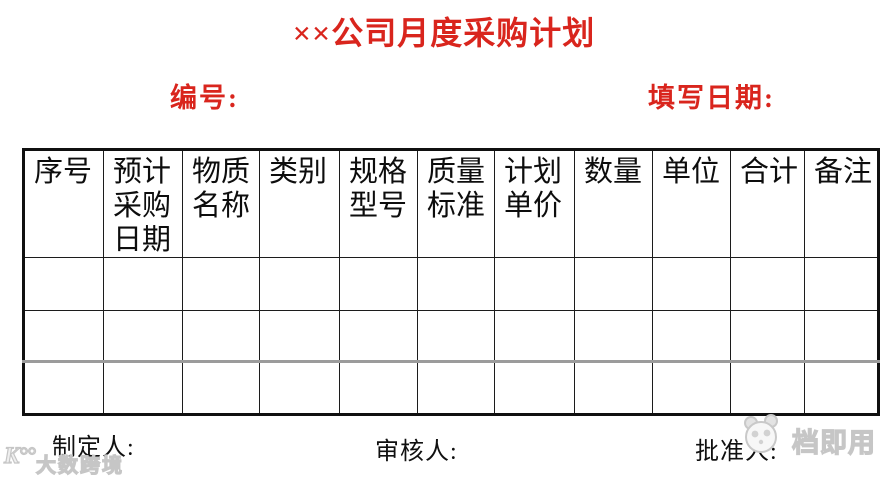 This screenshot has height=478, width=888. Describe the element at coordinates (221, 203) in the screenshot. I see `col-header-material-name: 物质名称` at that location.